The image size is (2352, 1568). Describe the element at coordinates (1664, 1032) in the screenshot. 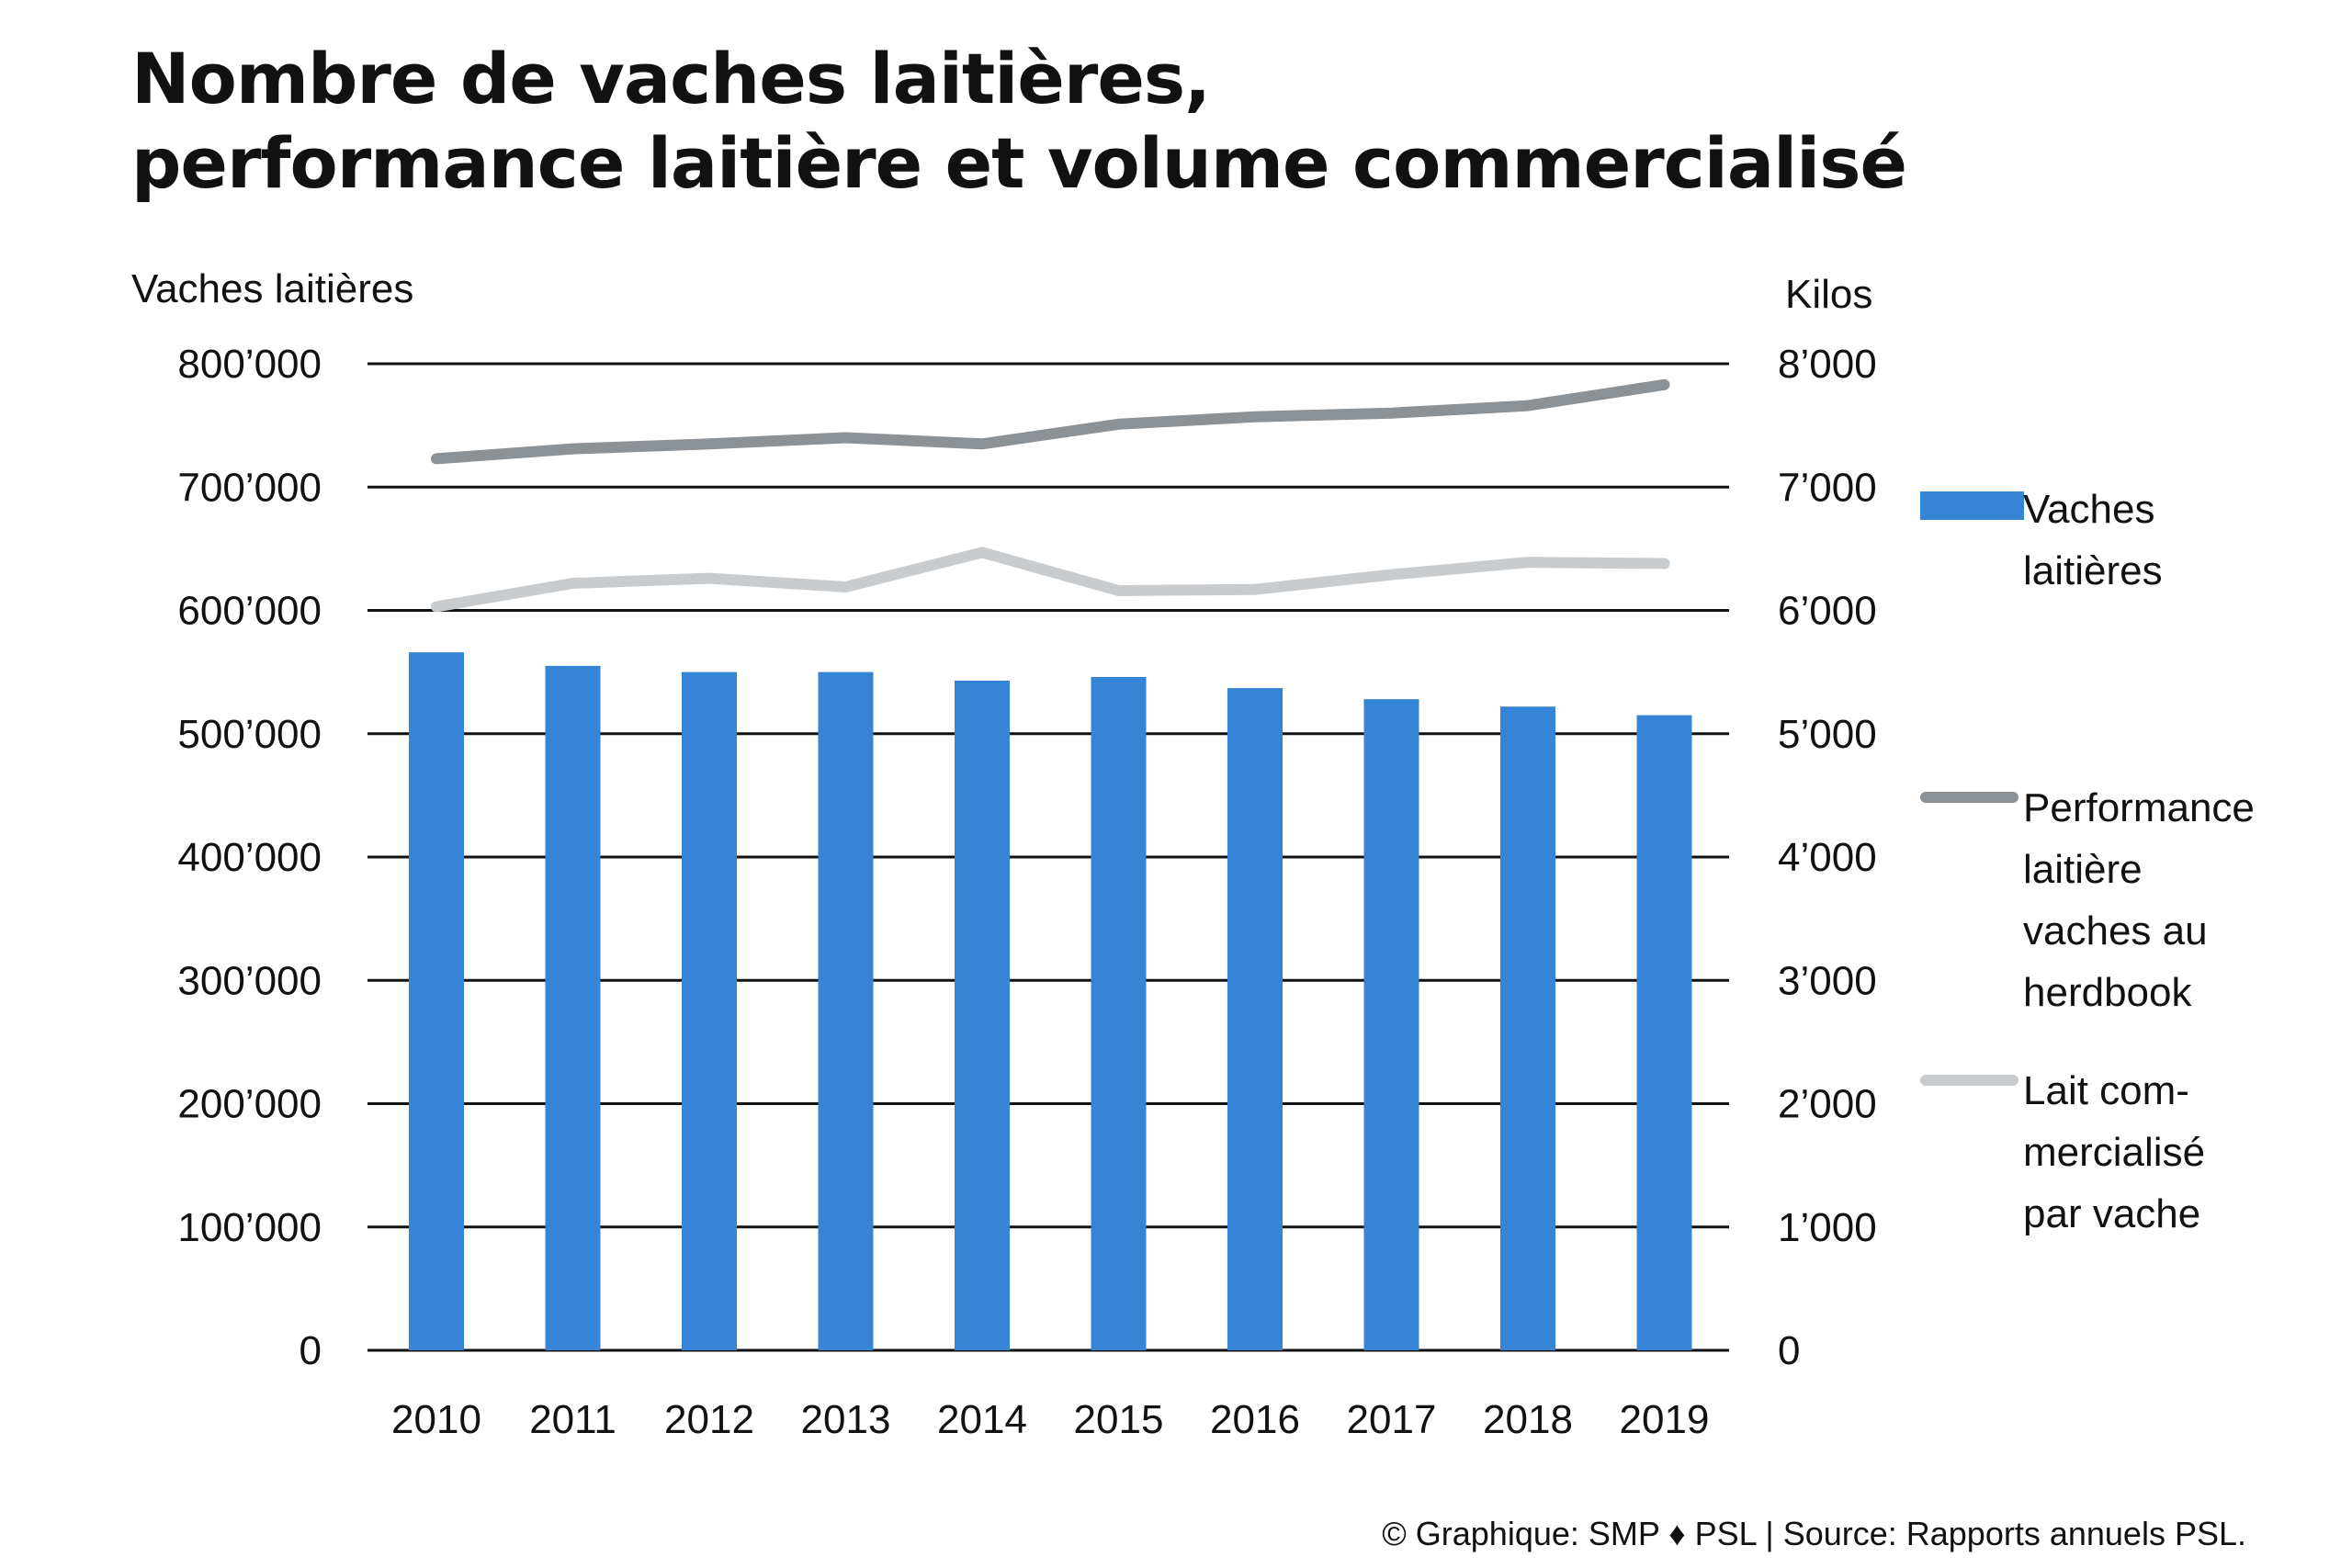

I see `bar-vaches-2019` at that location.